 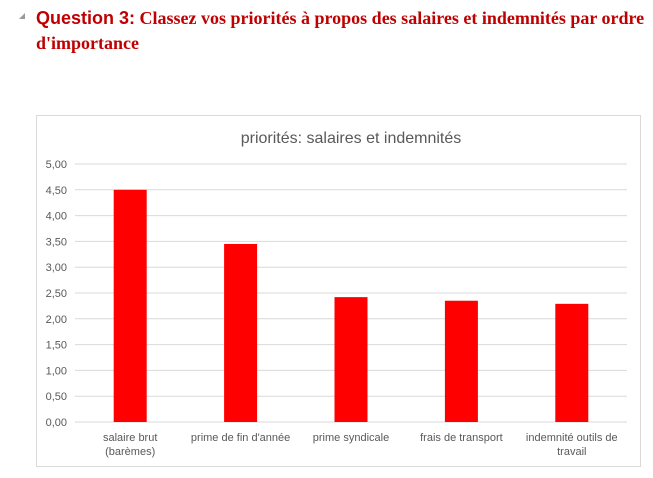 I want to click on question-number: Question 3:, so click(x=86, y=18).